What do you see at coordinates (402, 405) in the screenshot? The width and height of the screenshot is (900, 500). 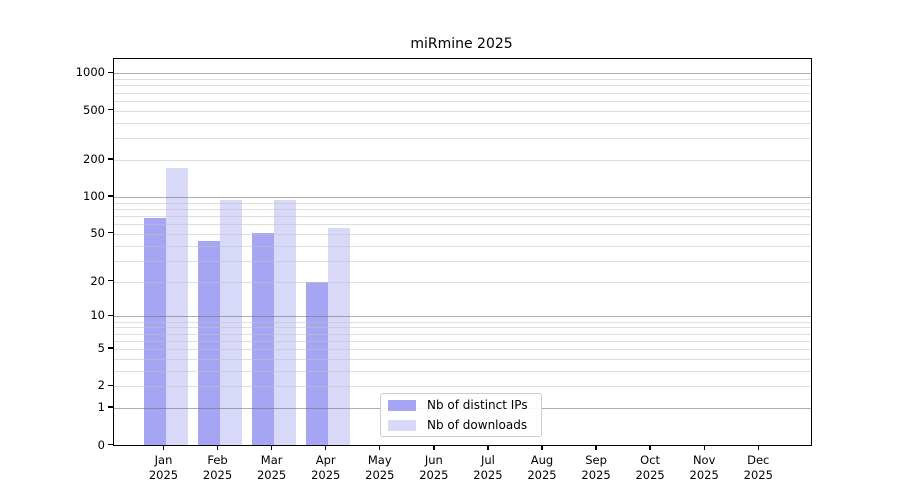 I see `legend-swatch-distinct-ips` at bounding box center [402, 405].